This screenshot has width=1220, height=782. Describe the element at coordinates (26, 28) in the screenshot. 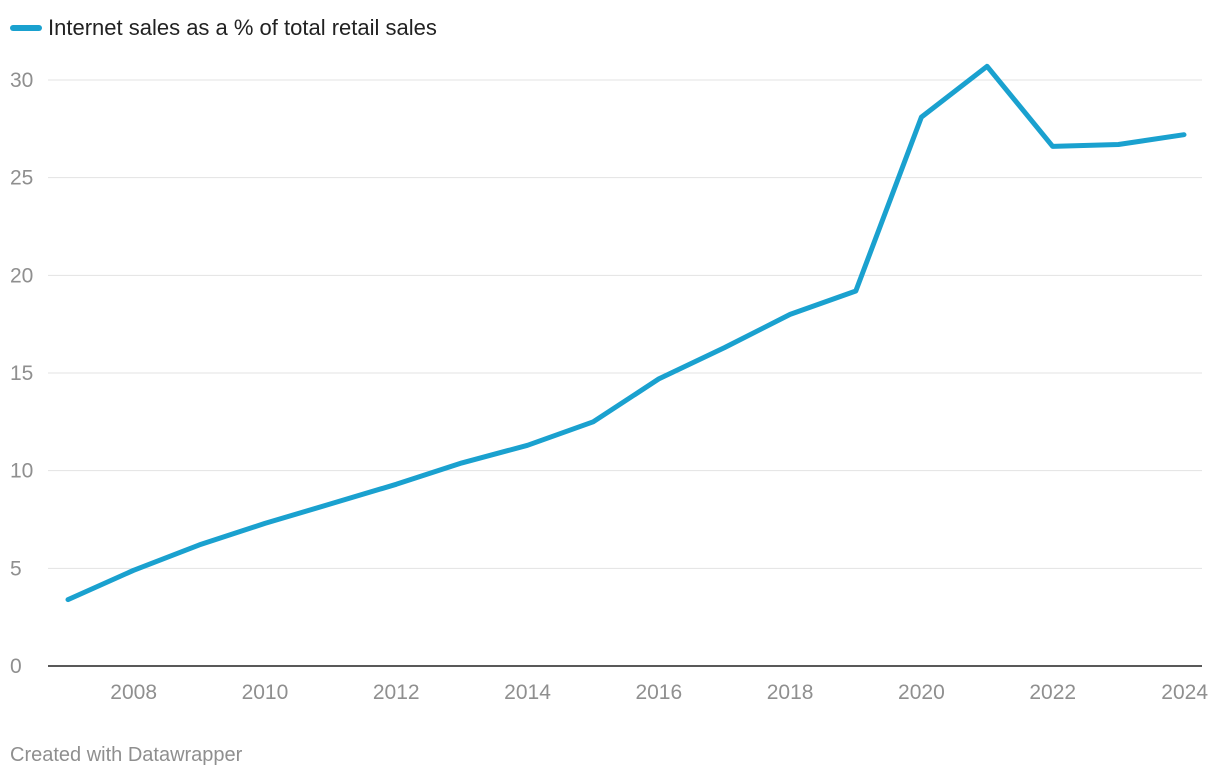

I see `legend-swatch` at that location.